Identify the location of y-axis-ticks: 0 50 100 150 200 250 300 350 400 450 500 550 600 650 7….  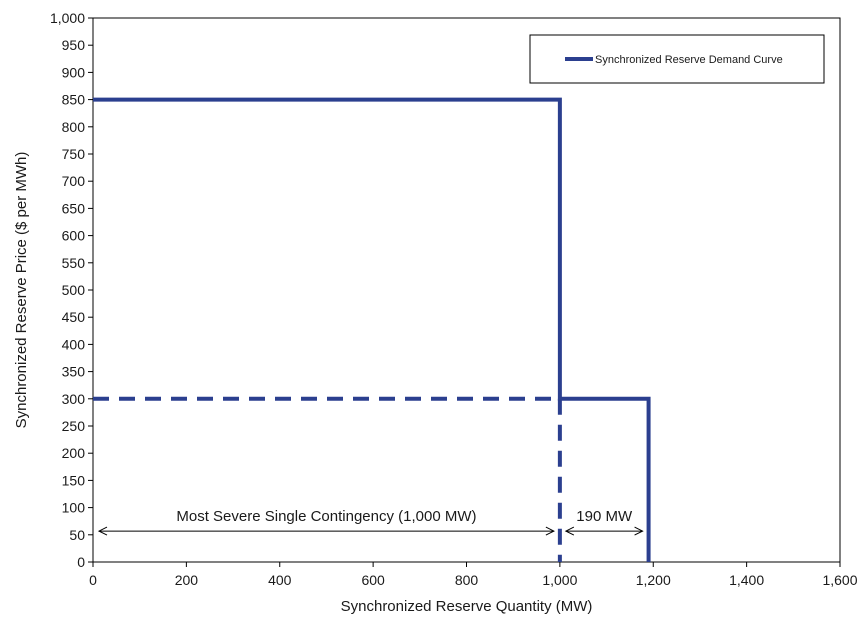
(71, 290).